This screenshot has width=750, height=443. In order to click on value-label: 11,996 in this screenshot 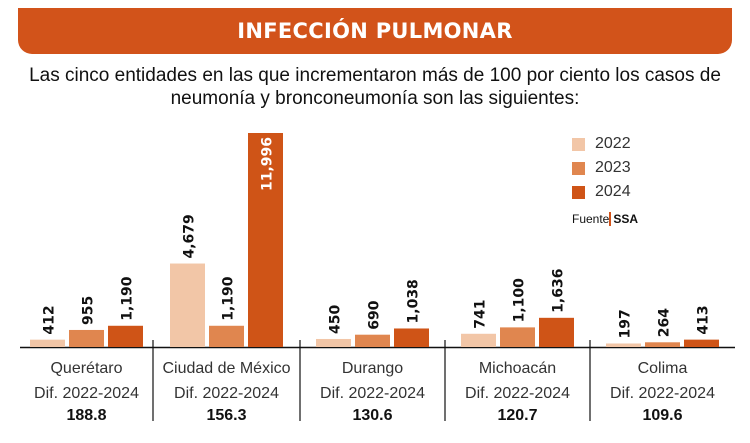, I will do `click(268, 164)`.